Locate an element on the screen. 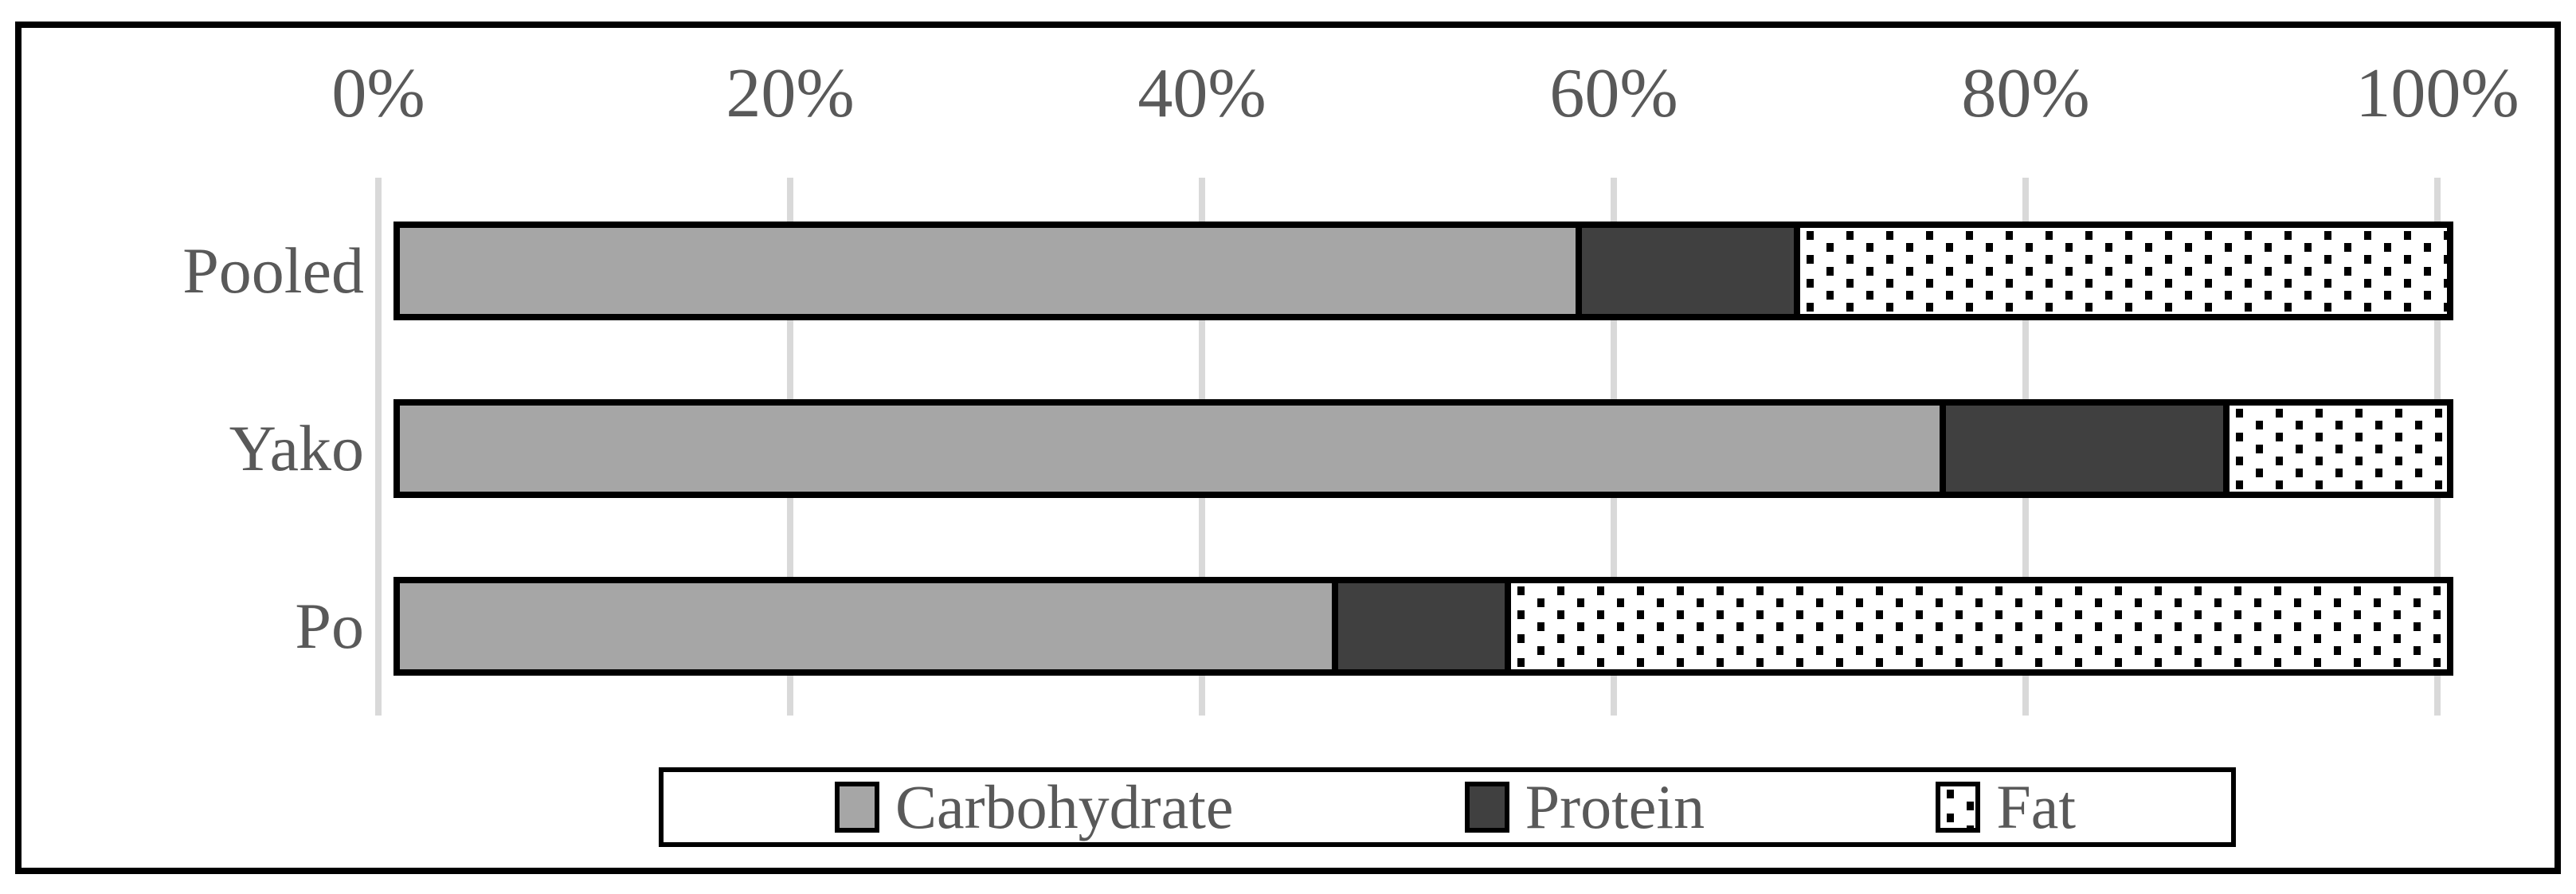 This screenshot has width=2576, height=894. bar-segment-fat-po is located at coordinates (1976, 626).